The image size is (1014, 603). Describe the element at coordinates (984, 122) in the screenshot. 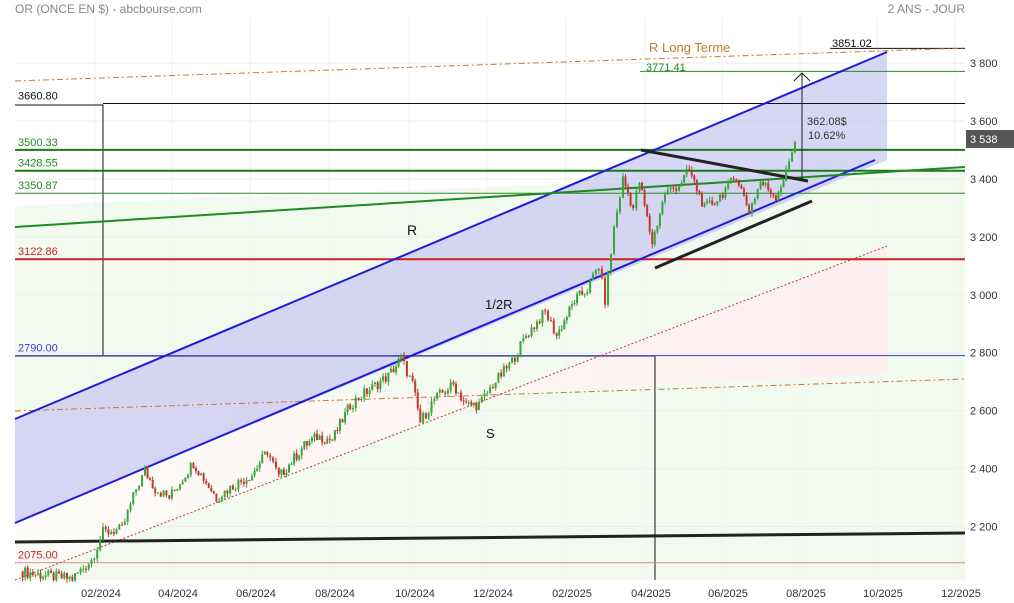

I see `y-tick-label: 3 600` at that location.